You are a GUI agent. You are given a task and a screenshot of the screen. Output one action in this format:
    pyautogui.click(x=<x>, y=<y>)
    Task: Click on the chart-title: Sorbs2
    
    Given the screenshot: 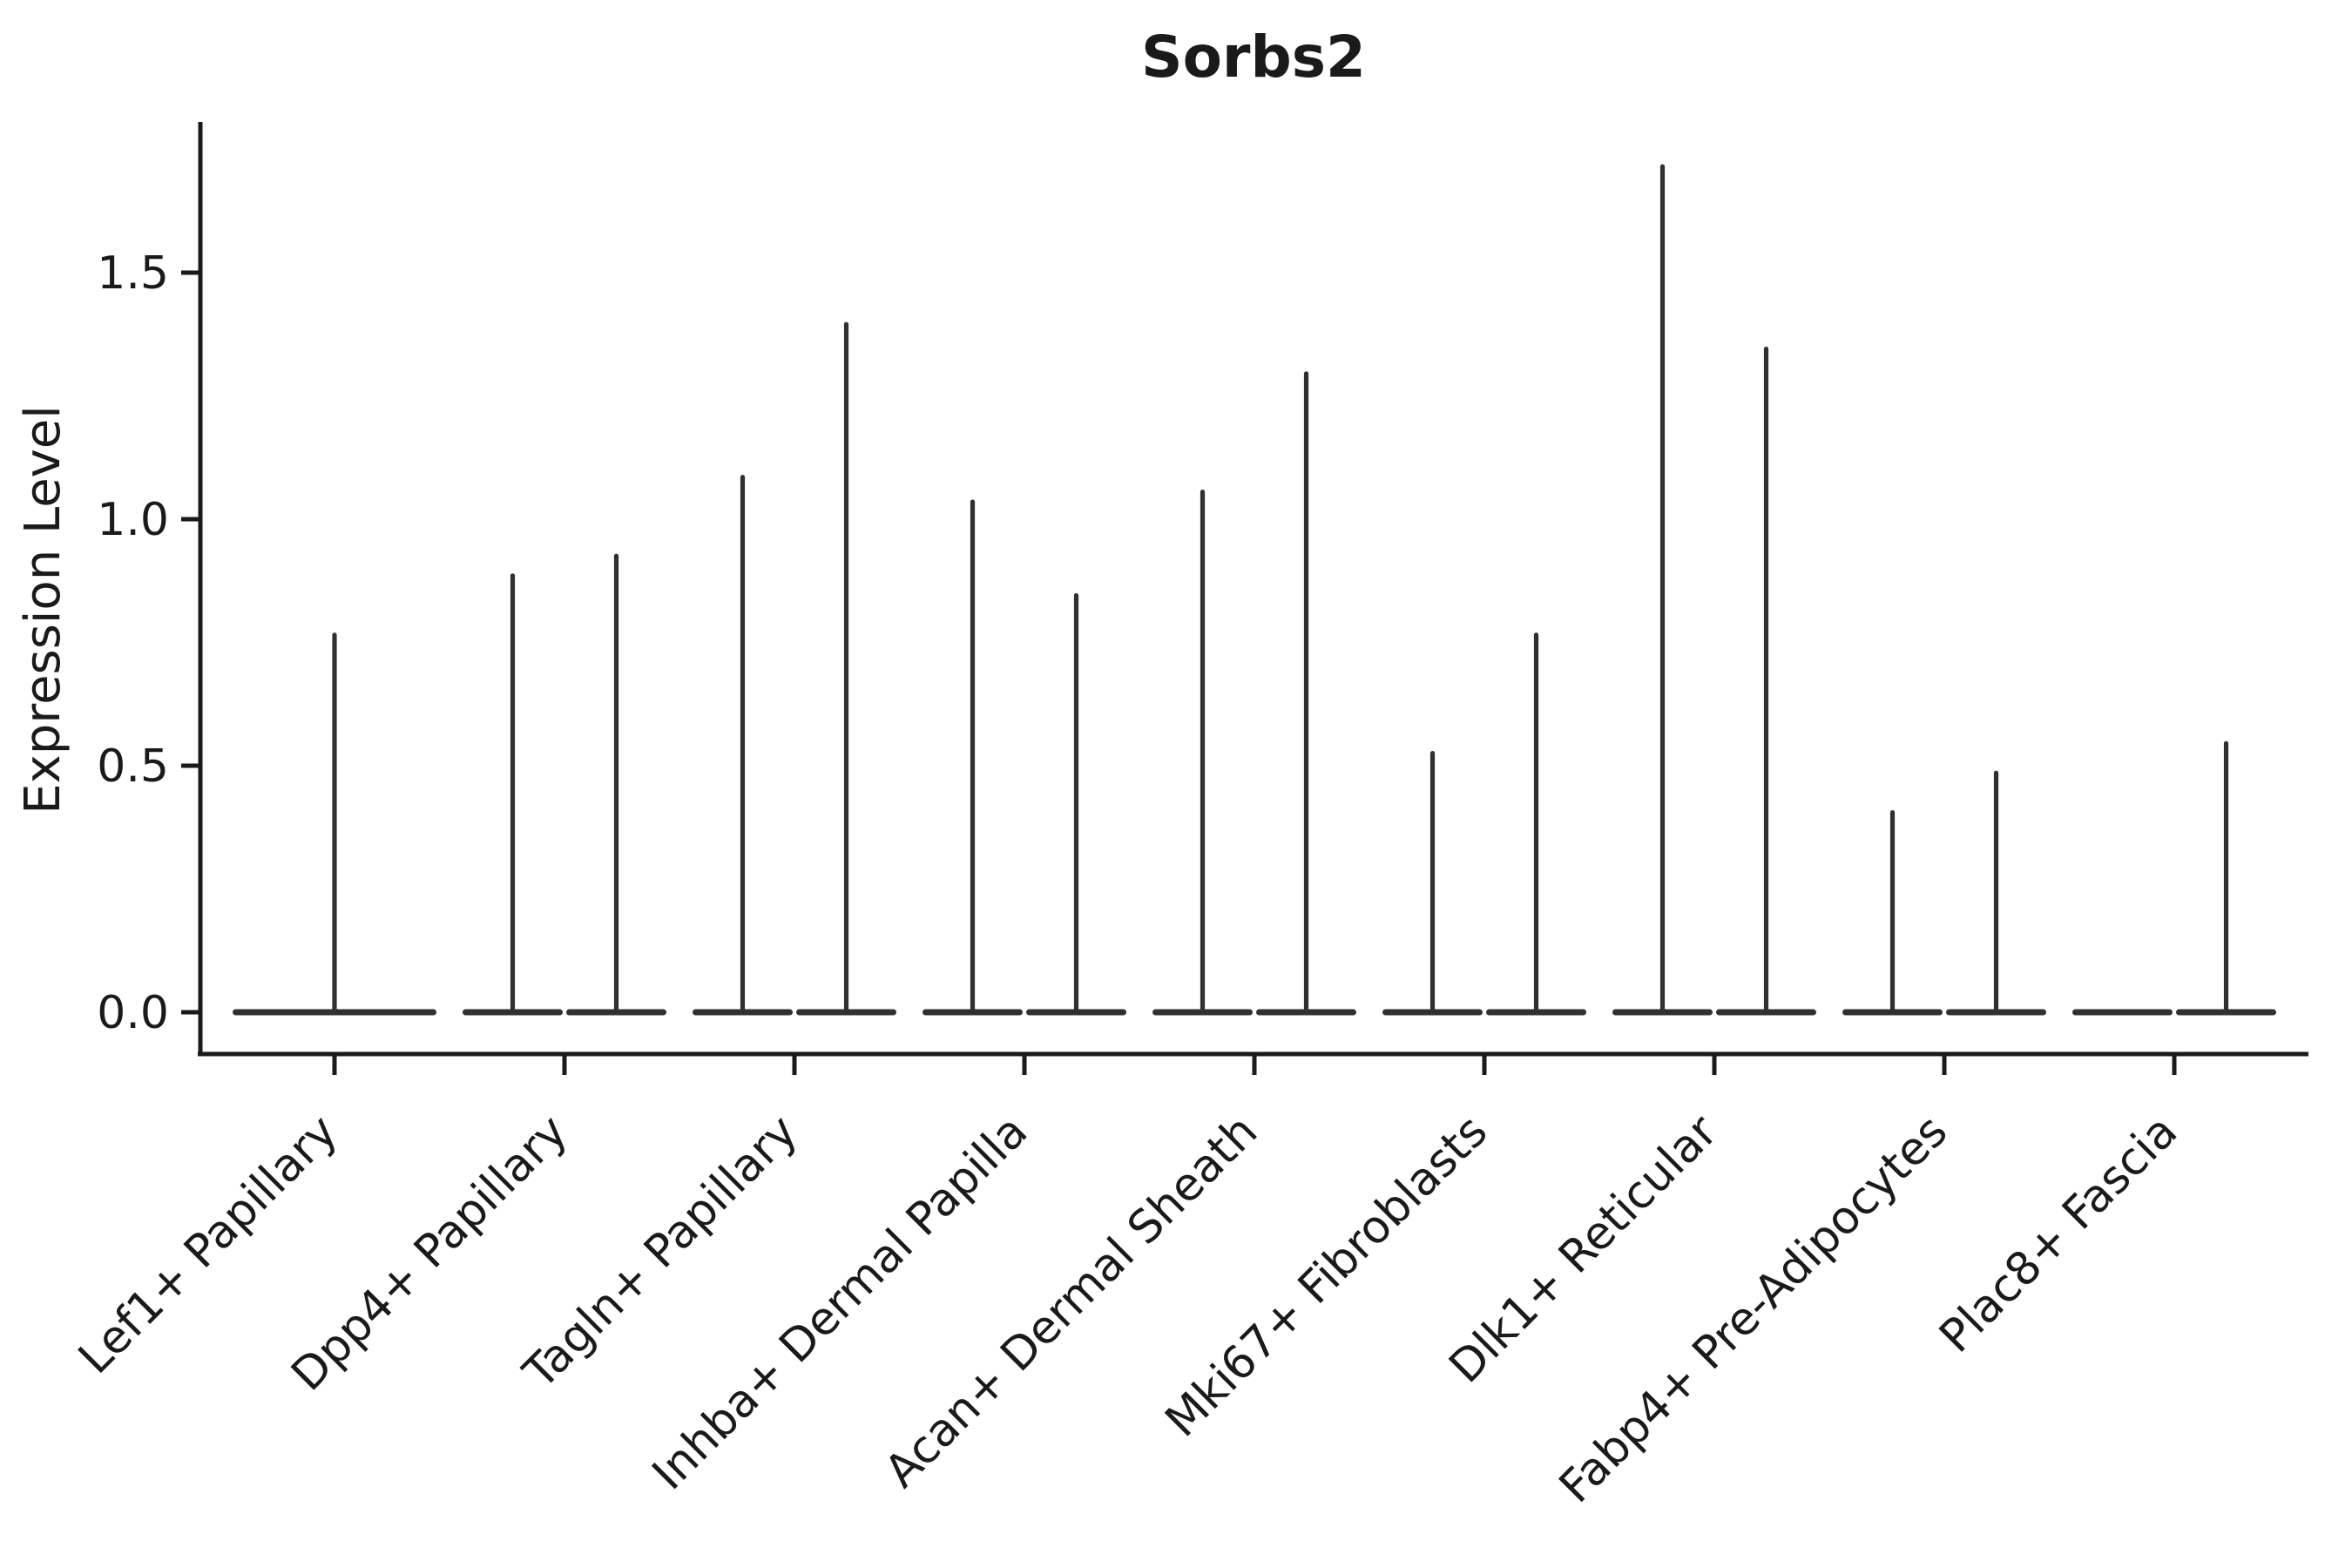 What is the action you would take?
    pyautogui.click(x=1253, y=58)
    